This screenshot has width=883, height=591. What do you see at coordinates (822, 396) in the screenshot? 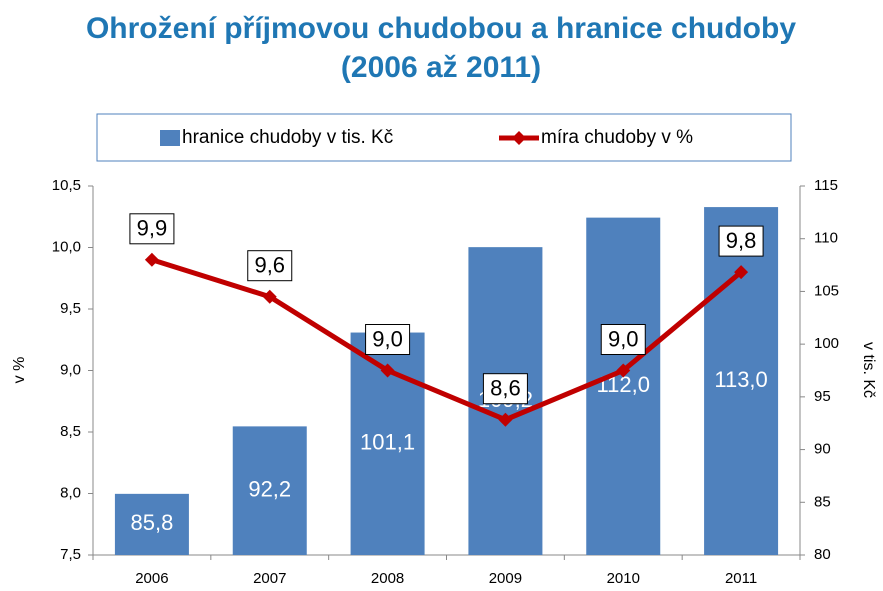
I see `y2-tick-label: 95` at bounding box center [822, 396].